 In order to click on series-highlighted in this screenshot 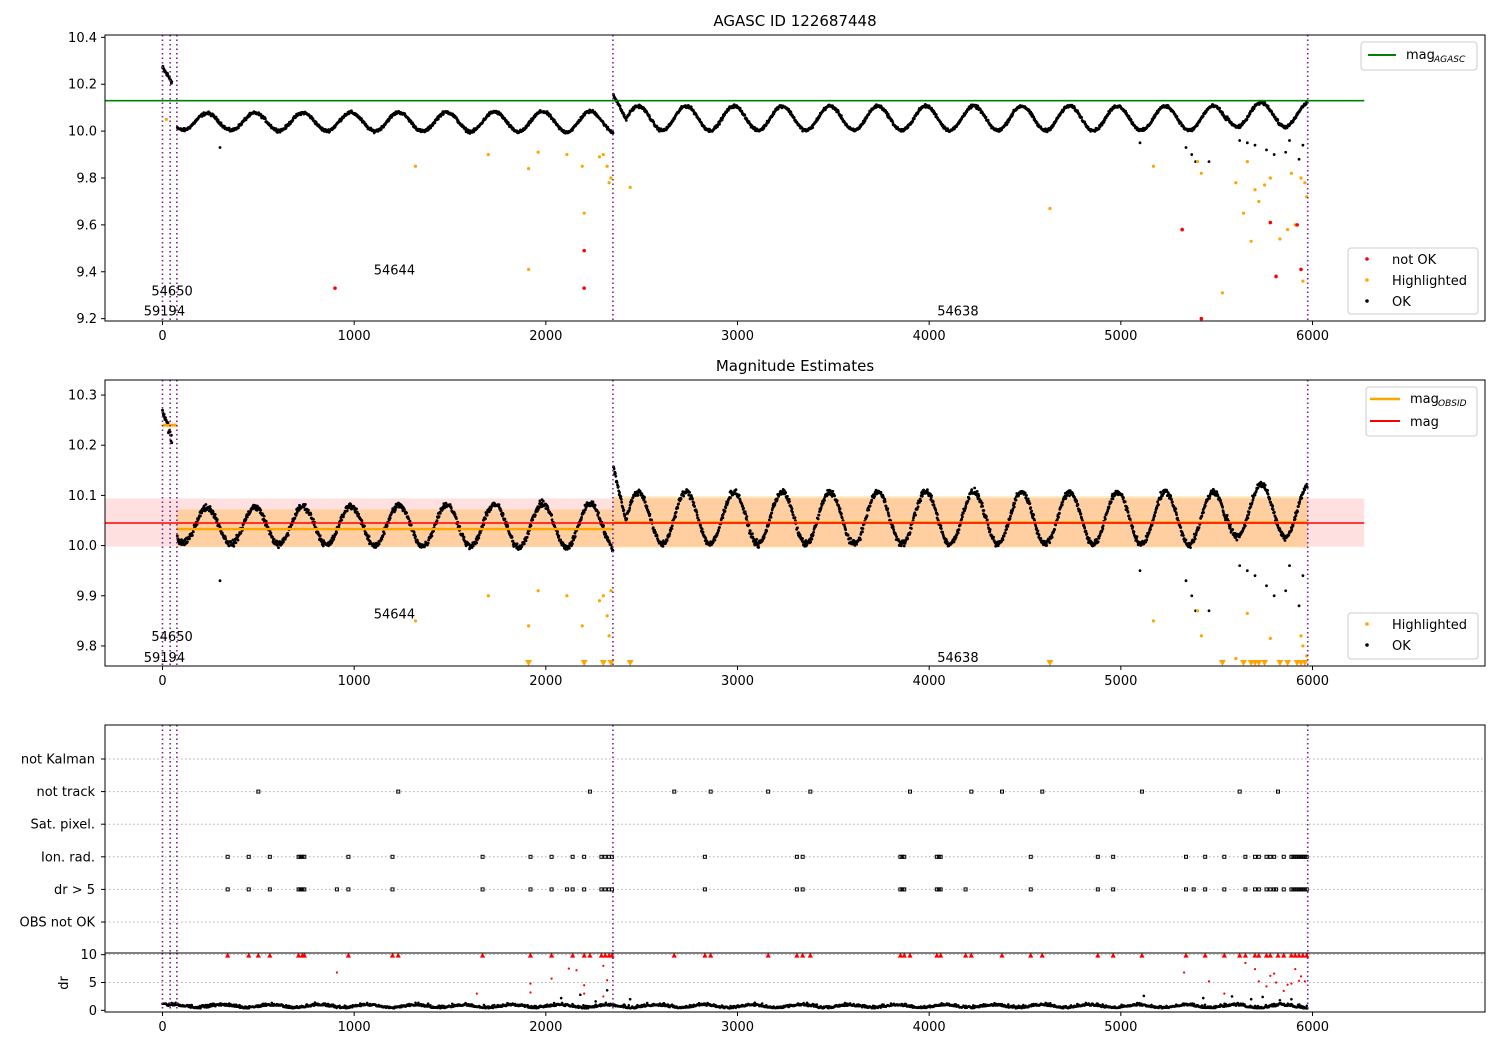, I will do `click(736, 206)`.